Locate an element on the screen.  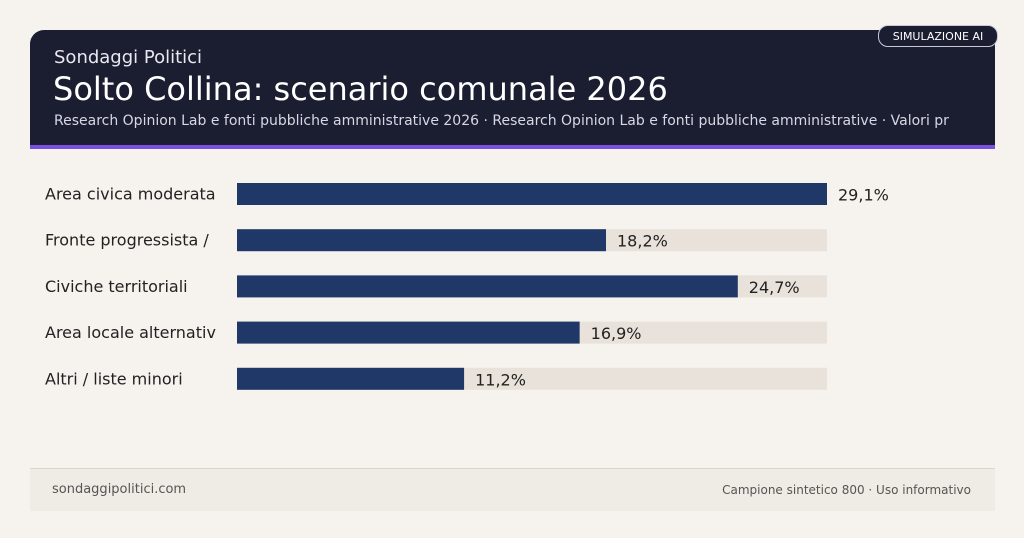
value-label: 24,7% is located at coordinates (774, 287).